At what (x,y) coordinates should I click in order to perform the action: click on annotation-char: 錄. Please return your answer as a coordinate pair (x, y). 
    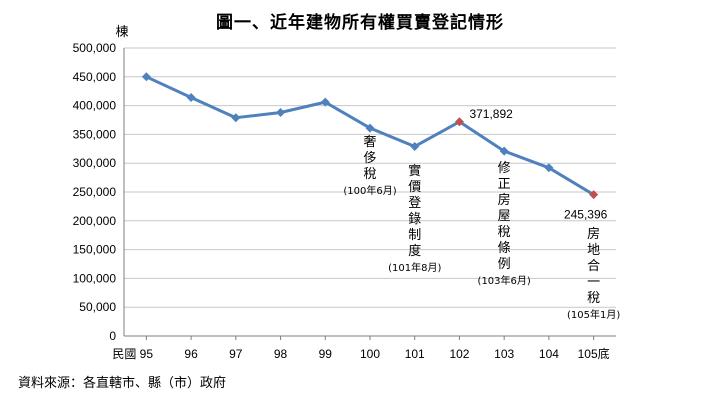
    Looking at the image, I should click on (414, 219).